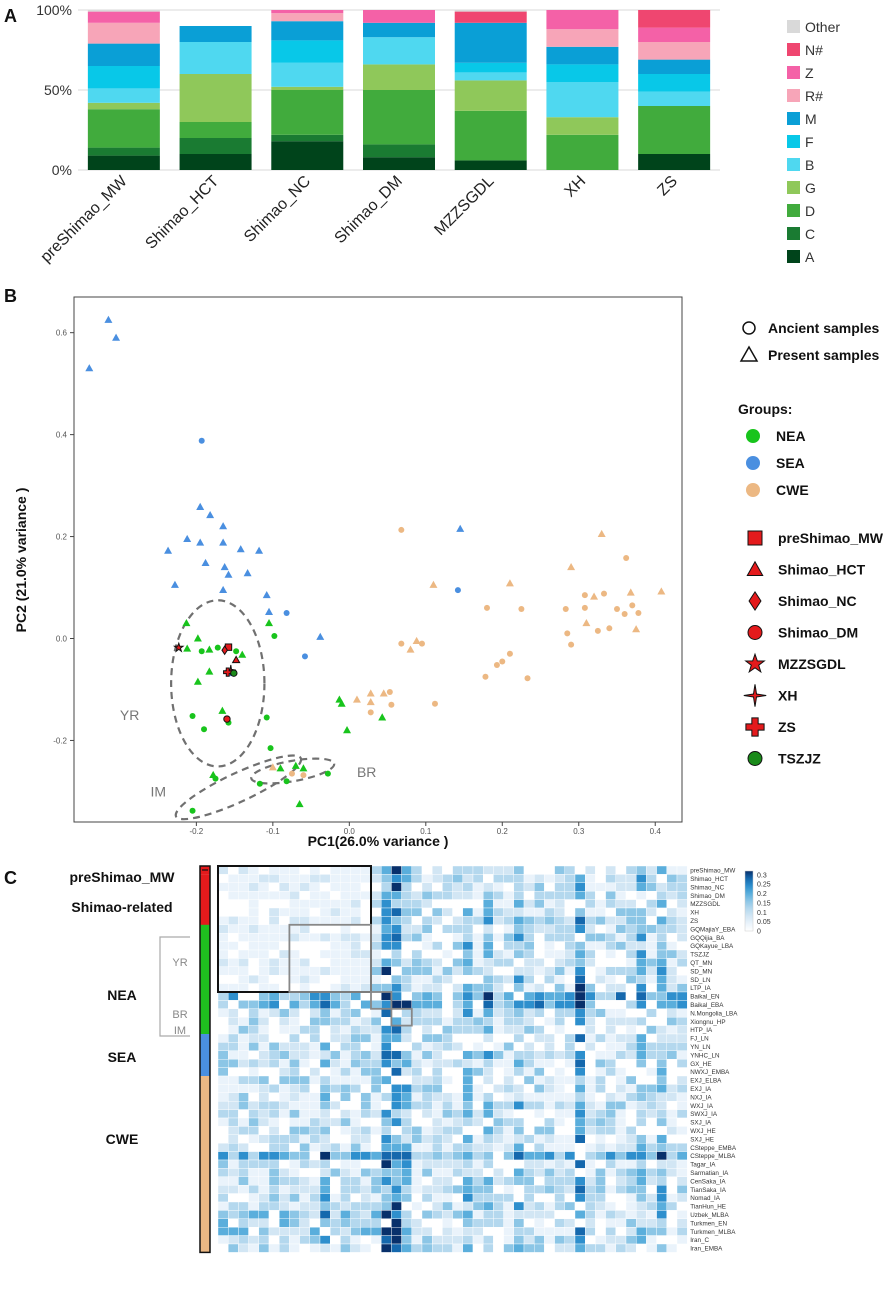 The width and height of the screenshot is (892, 1291). What do you see at coordinates (10, 16) in the screenshot?
I see `panel-label-a: A` at bounding box center [10, 16].